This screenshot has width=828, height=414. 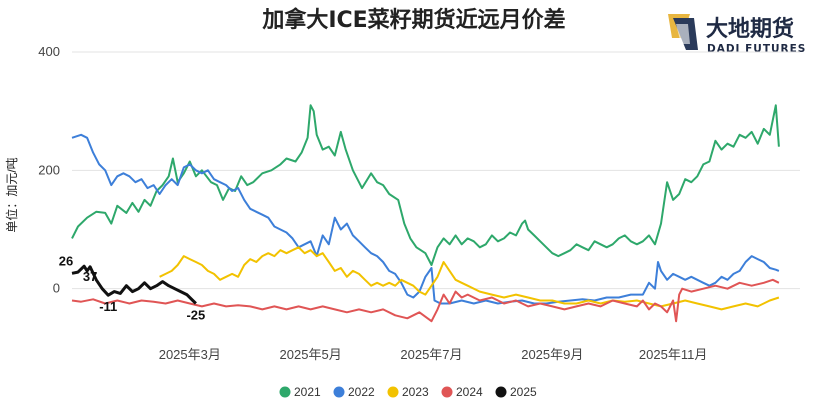 I want to click on x-tick-label: 2025年3月, so click(x=190, y=354).